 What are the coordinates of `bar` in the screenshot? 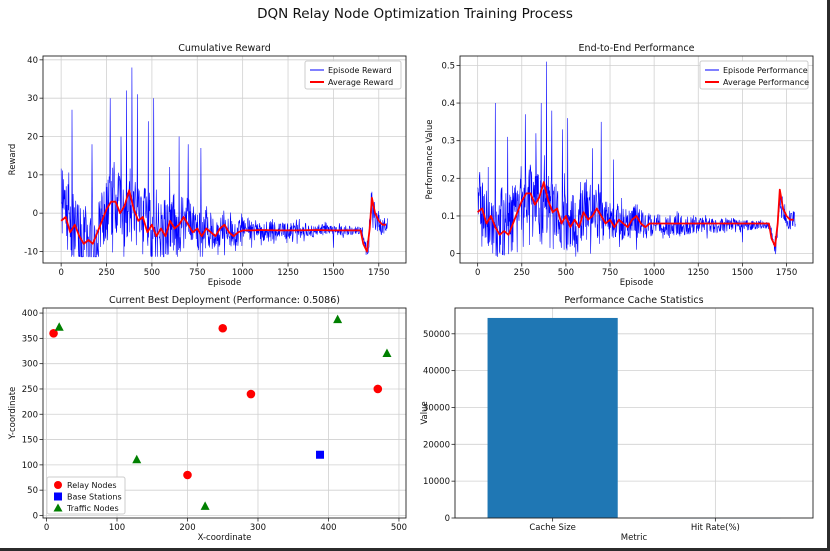 It's located at (552, 417).